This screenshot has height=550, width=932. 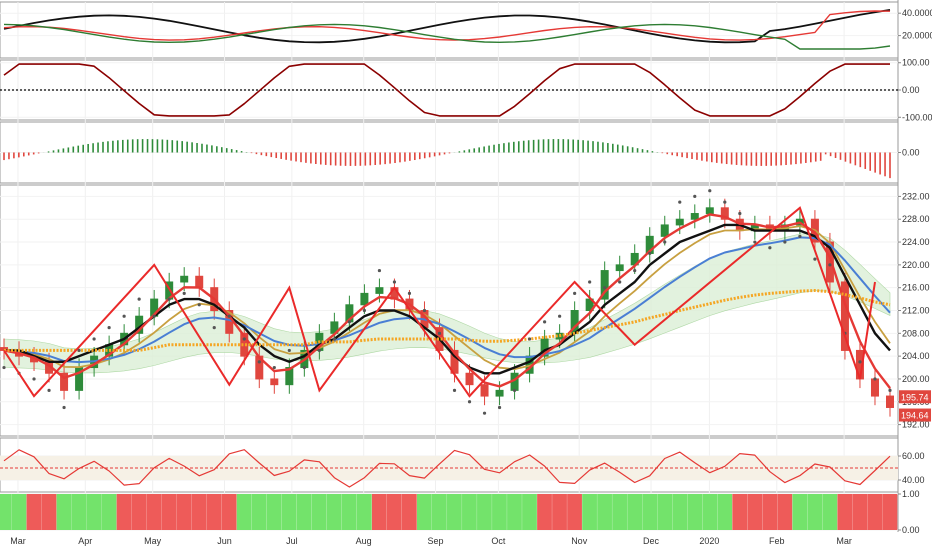 I want to click on y-tick-label: 232.00, so click(x=916, y=196).